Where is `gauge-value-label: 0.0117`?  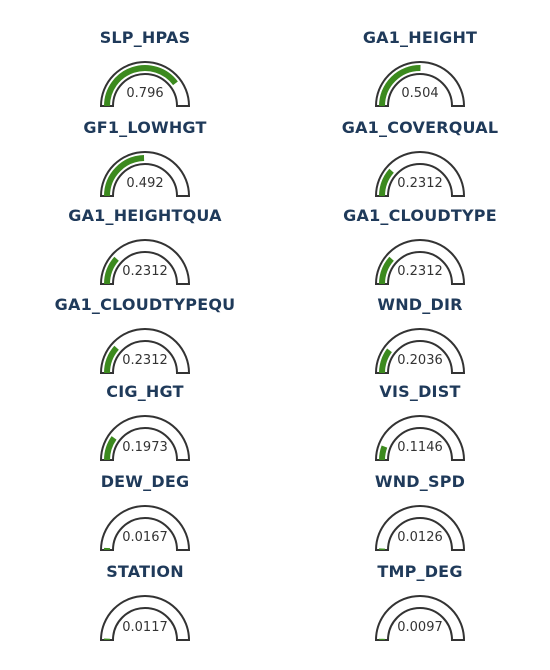 gauge-value-label: 0.0117 is located at coordinates (145, 627).